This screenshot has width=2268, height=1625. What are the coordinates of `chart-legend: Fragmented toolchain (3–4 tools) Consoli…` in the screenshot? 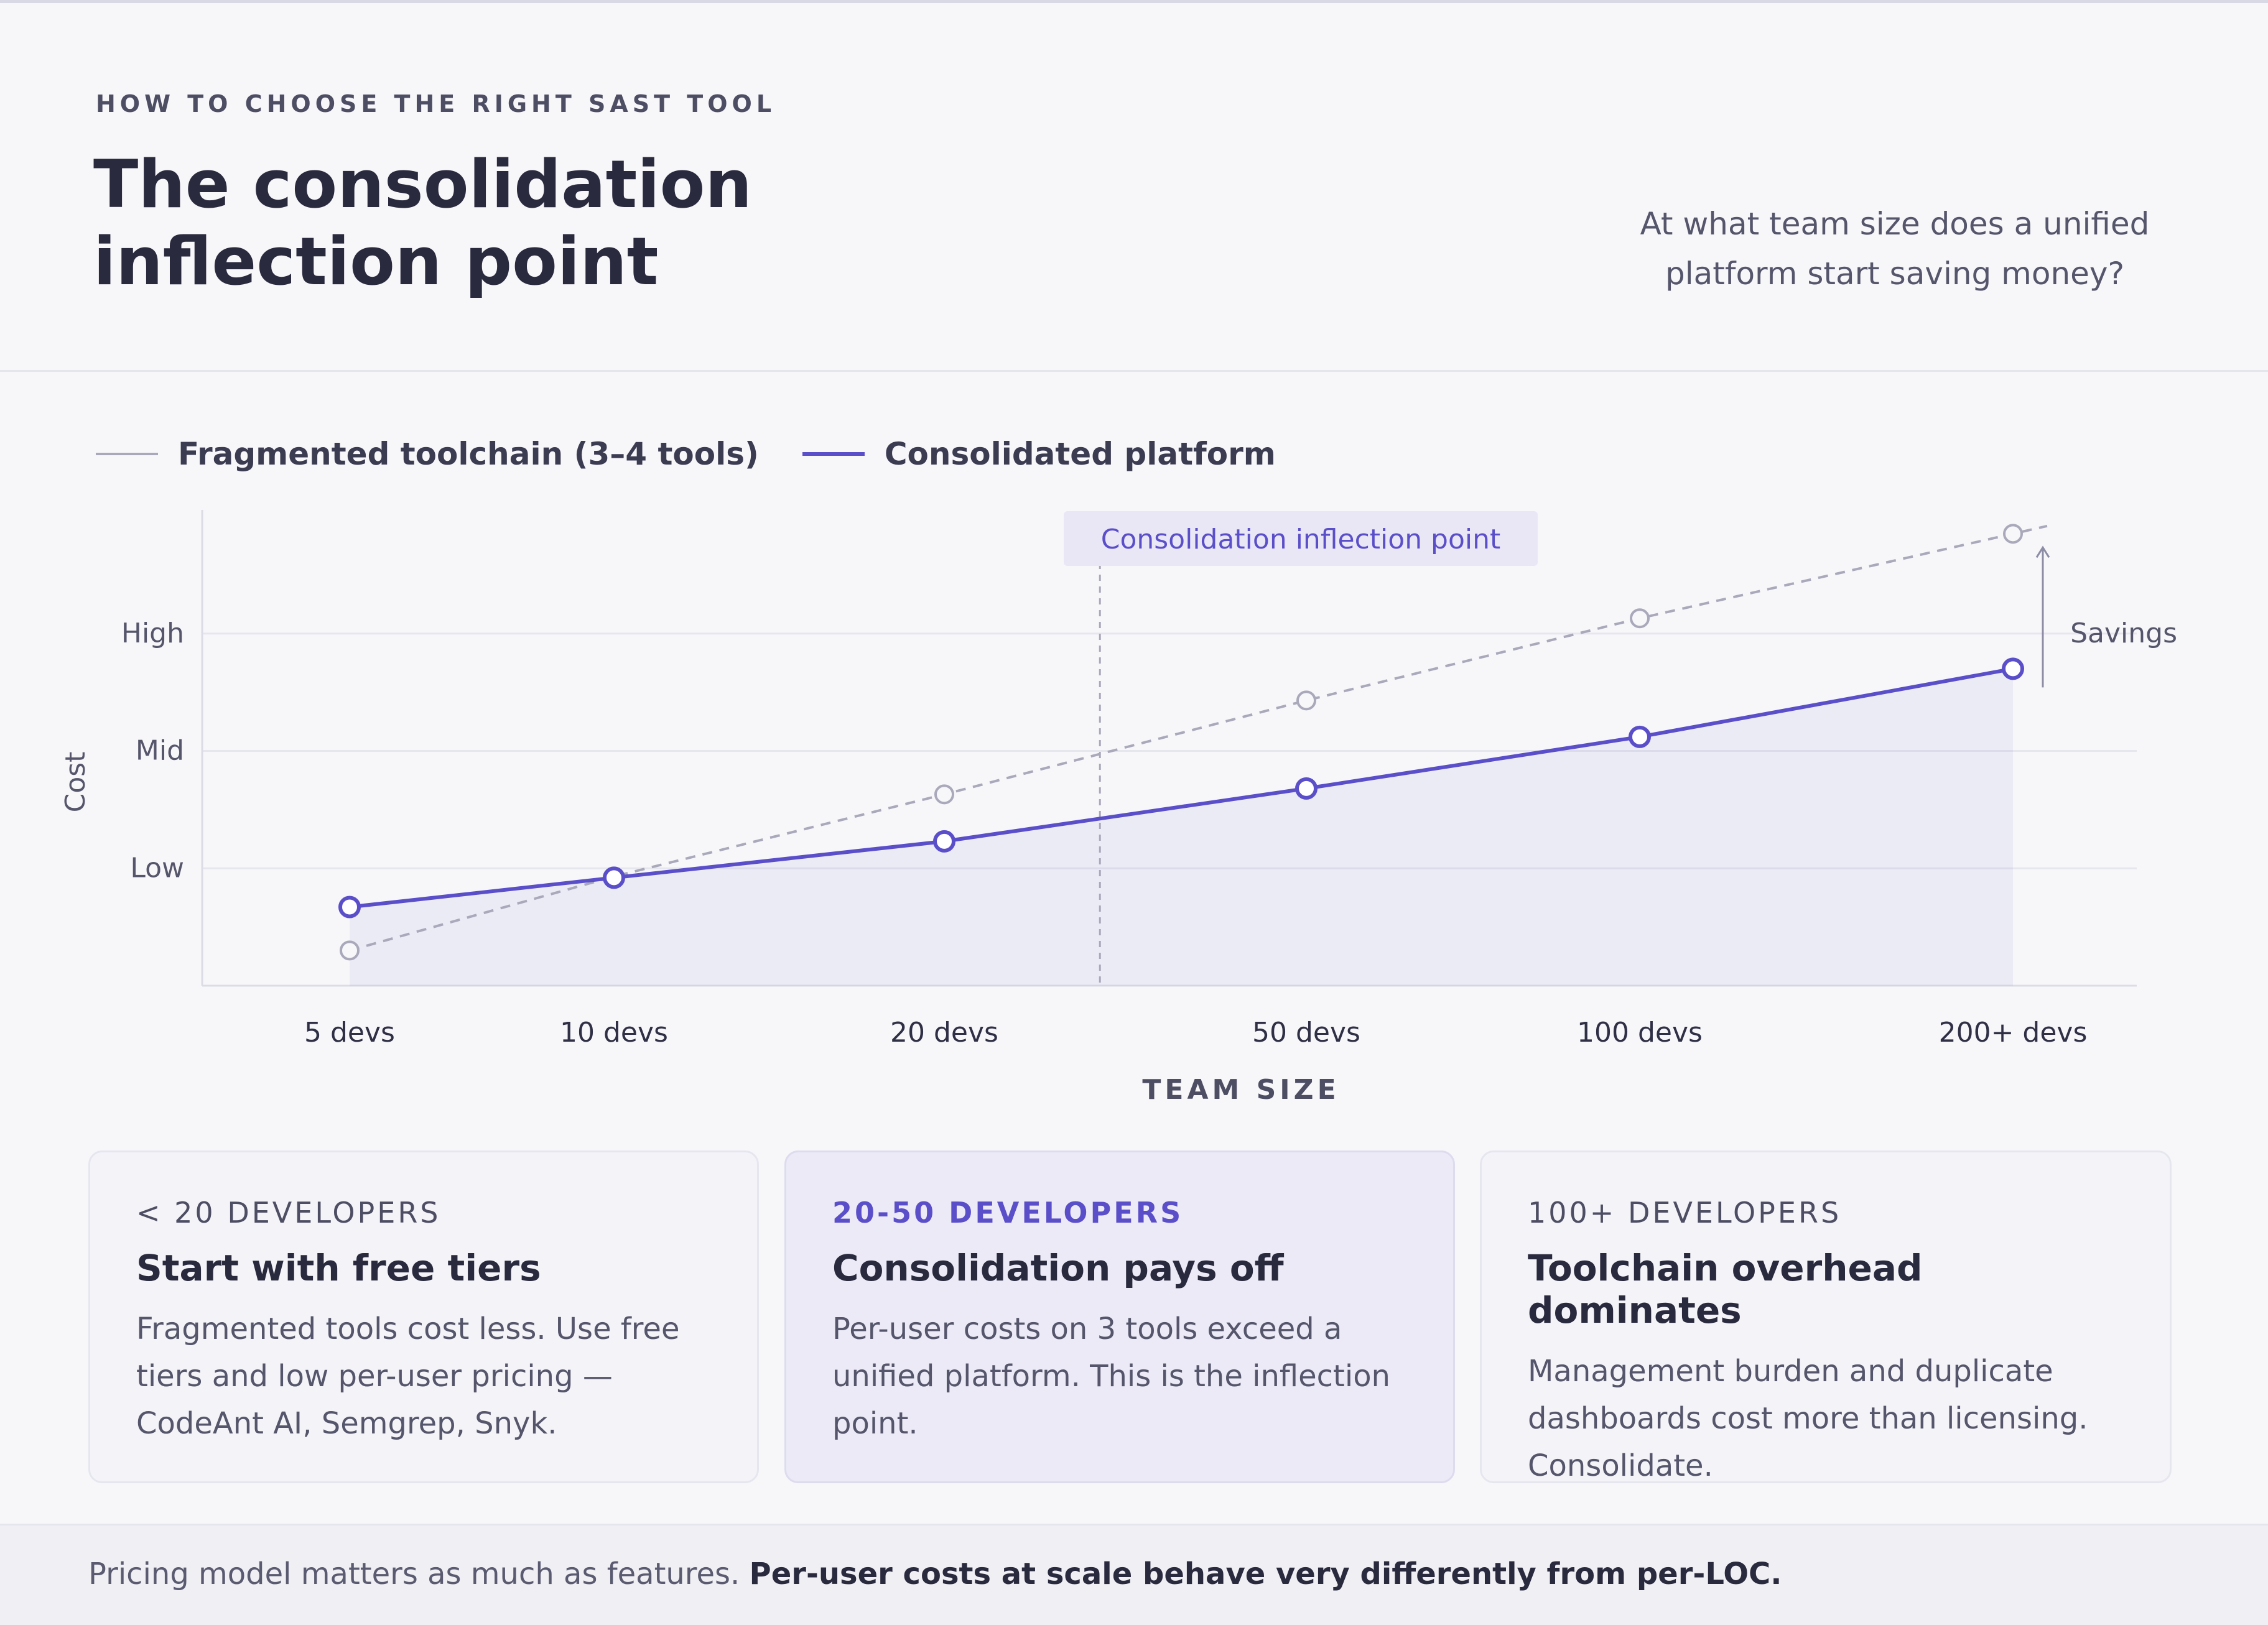 It's located at (707, 454).